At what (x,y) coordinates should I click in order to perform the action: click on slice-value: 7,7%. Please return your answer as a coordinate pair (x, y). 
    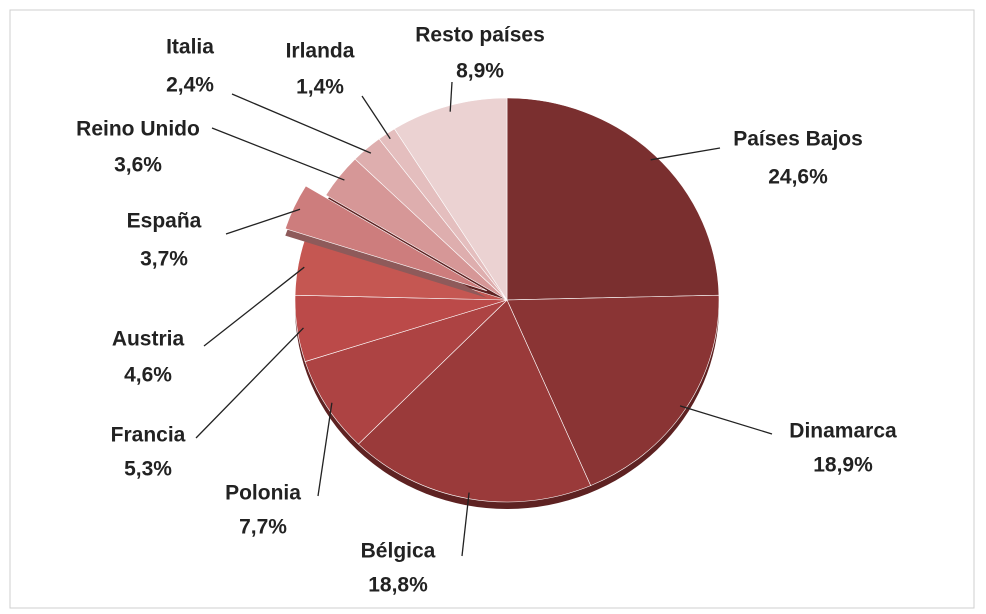
    Looking at the image, I should click on (263, 527).